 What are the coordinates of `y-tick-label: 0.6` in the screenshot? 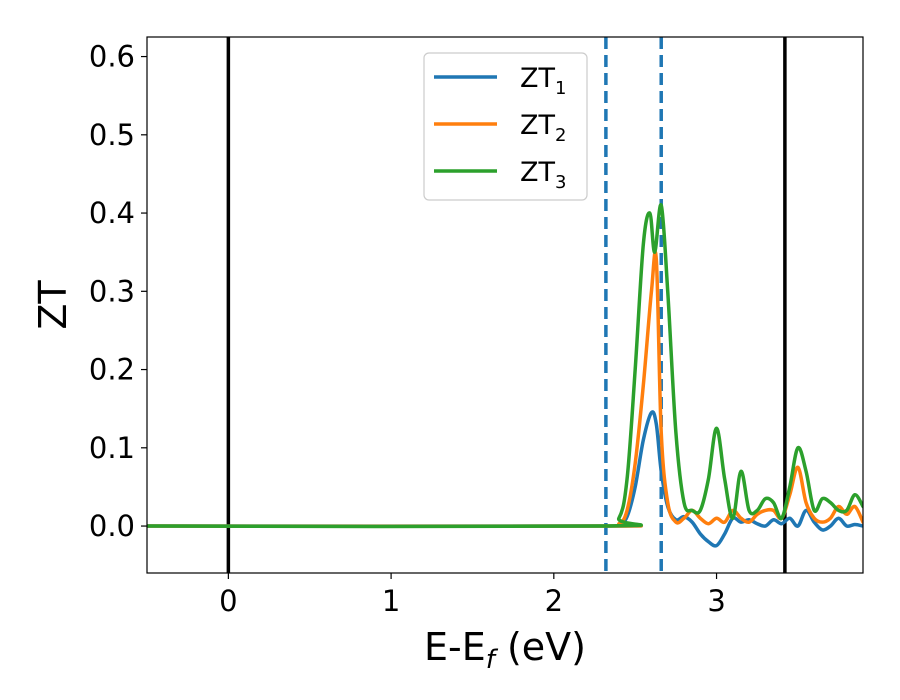 It's located at (112, 57).